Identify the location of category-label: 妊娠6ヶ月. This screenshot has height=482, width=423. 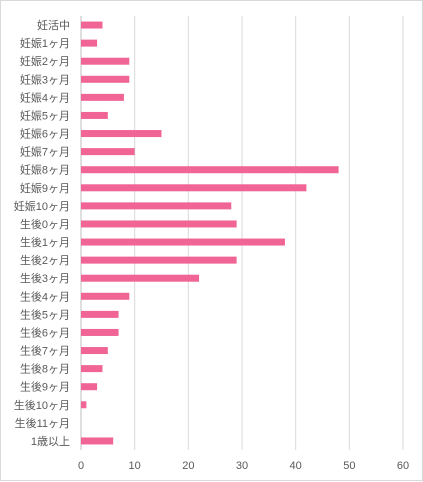
(45, 134).